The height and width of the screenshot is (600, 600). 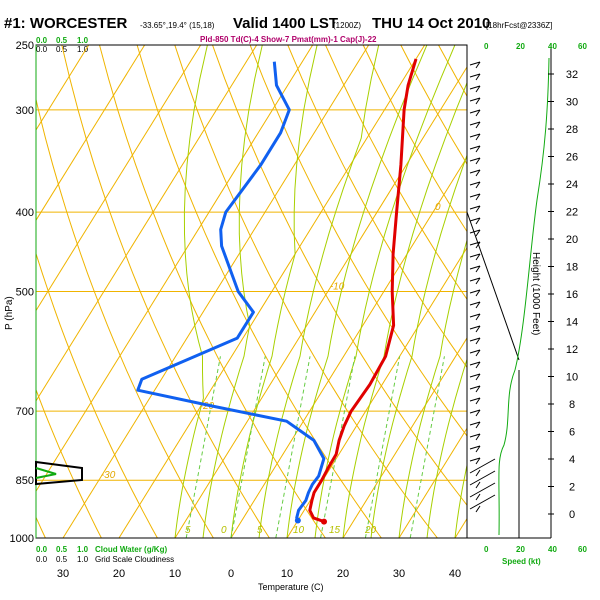 What do you see at coordinates (572, 213) in the screenshot?
I see `height-tick-label: 22` at bounding box center [572, 213].